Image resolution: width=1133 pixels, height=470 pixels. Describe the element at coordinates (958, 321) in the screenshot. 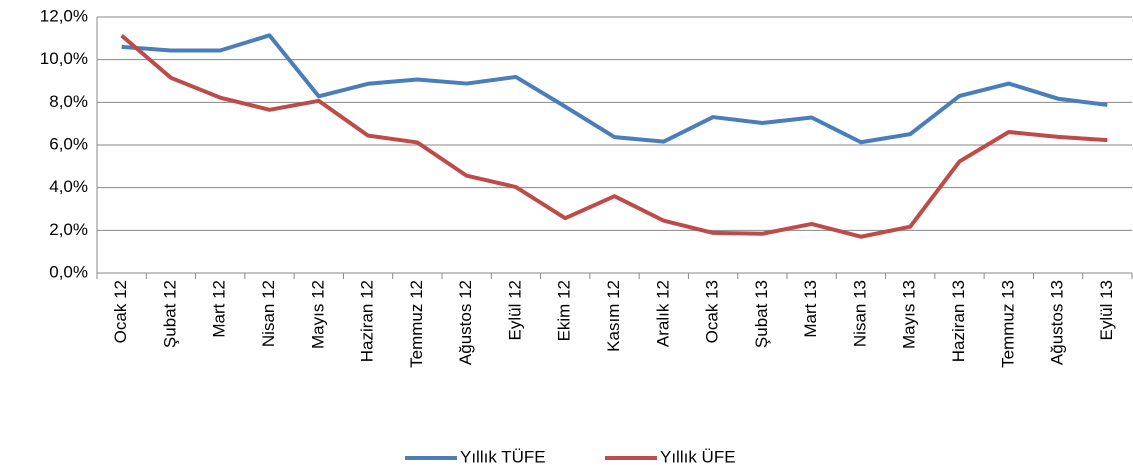

I see `x-tick-label: Haziran 13` at that location.